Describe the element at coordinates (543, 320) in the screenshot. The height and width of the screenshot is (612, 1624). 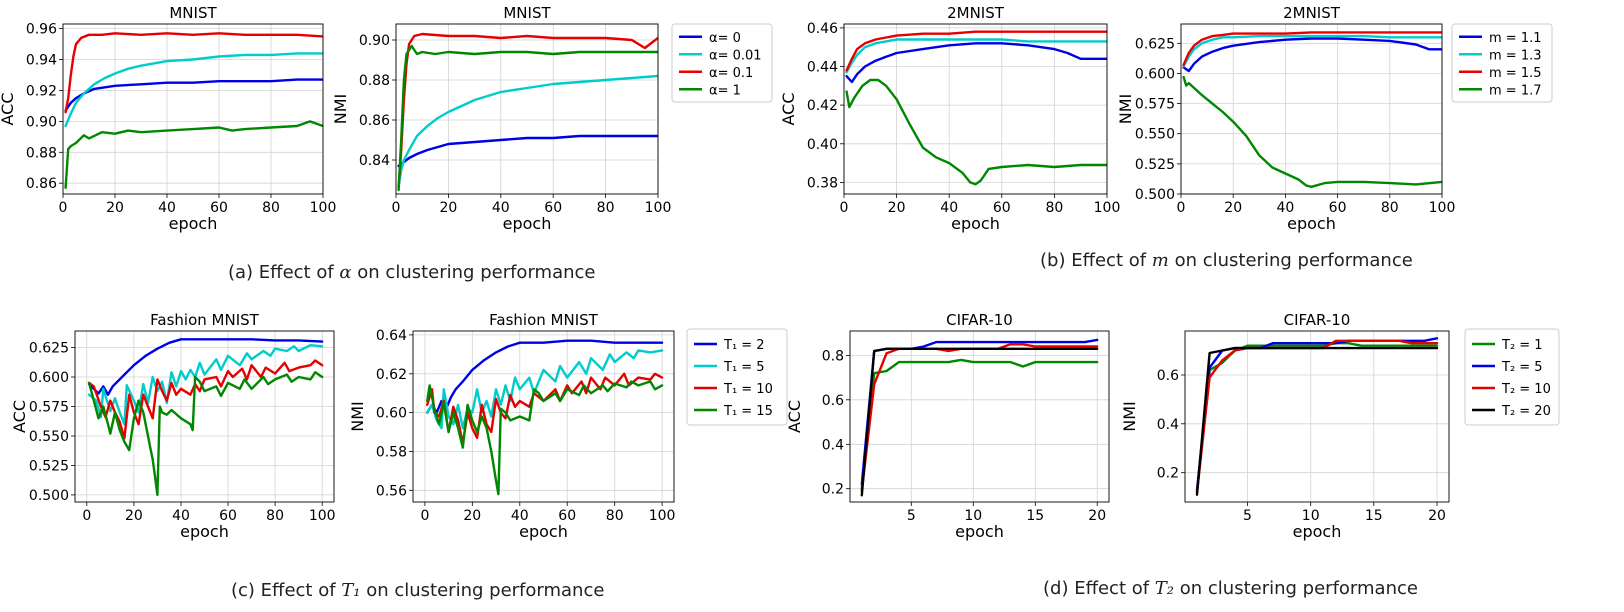
I see `chart-title: Fashion MNIST` at that location.